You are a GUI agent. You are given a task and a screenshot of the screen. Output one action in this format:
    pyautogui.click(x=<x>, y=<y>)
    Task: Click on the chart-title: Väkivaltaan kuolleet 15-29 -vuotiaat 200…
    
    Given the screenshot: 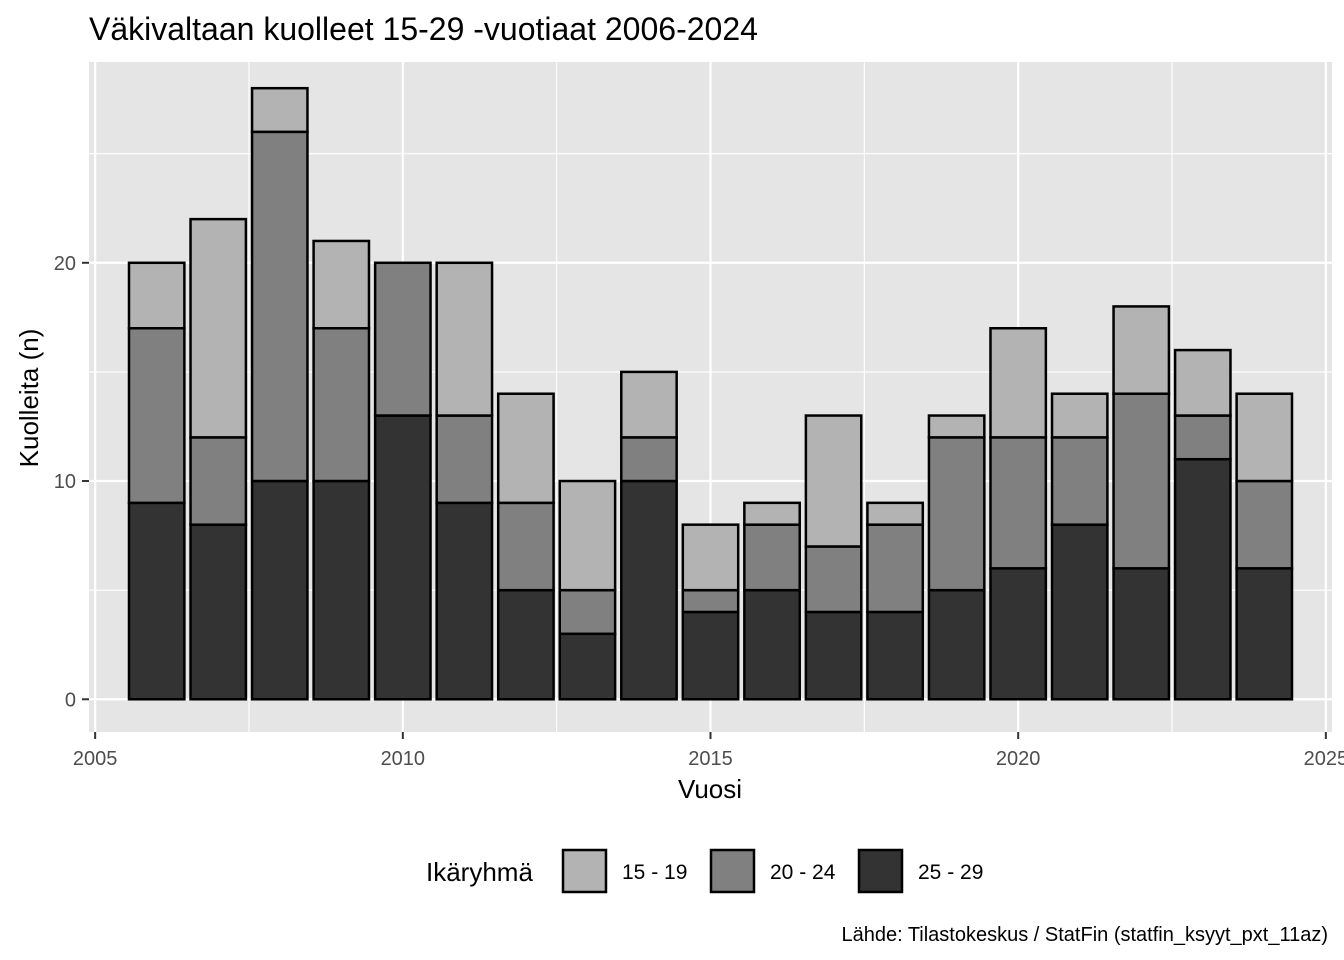 What is the action you would take?
    pyautogui.click(x=423, y=29)
    